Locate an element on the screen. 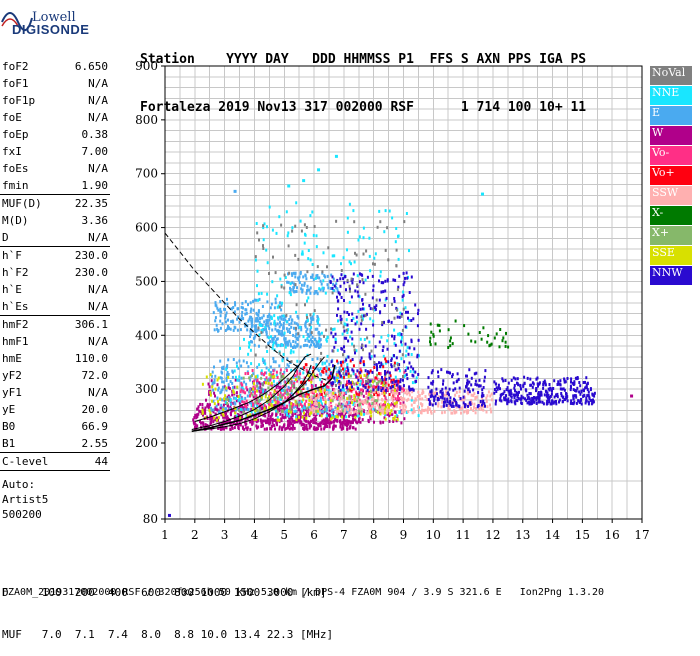  x-tick-label: 3 is located at coordinates (225, 535).